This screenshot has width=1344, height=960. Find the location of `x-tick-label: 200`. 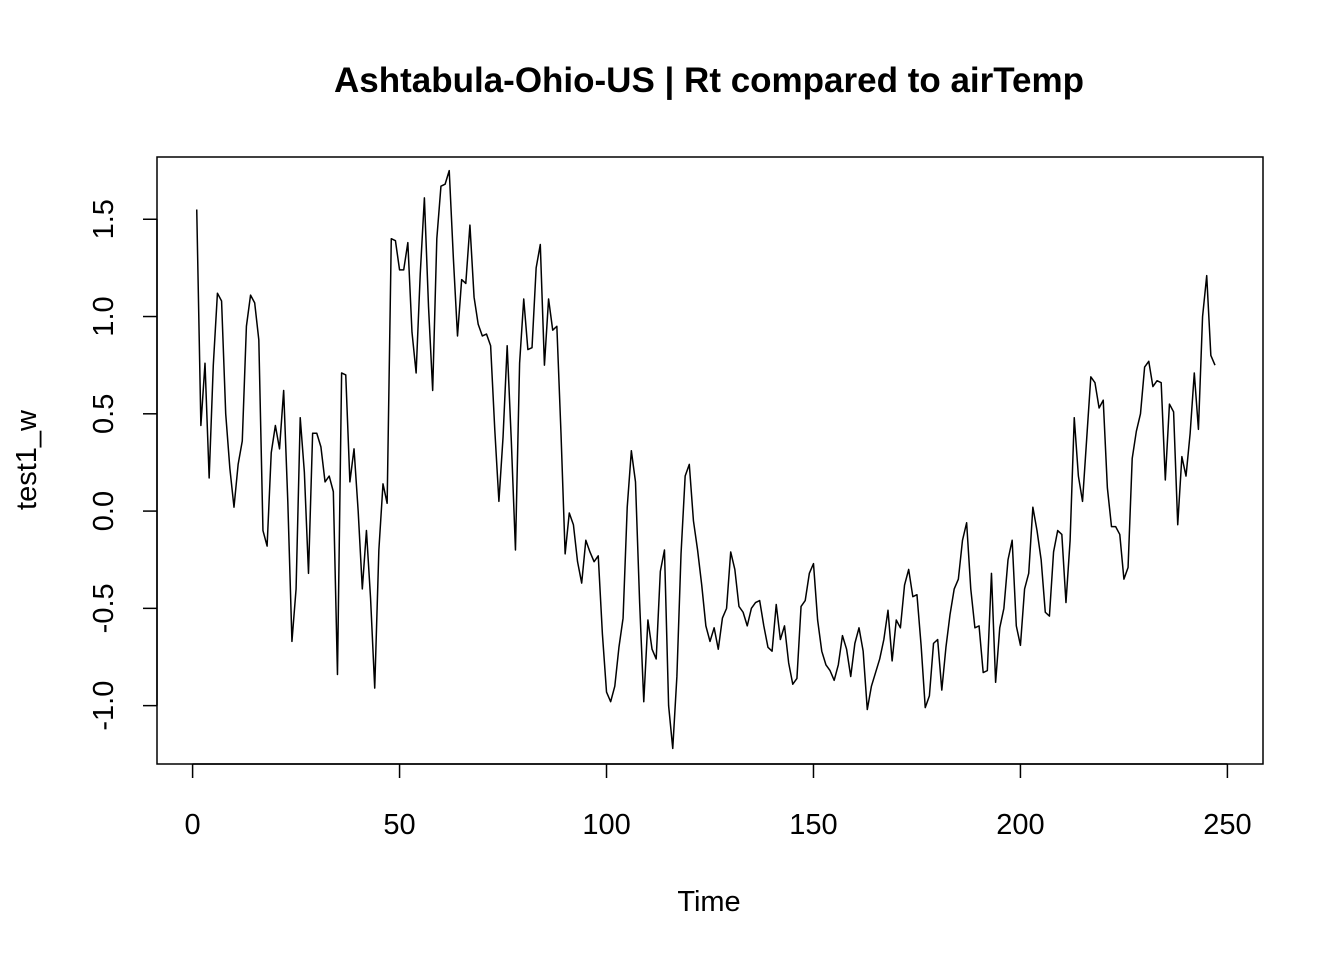

x-tick-label: 200 is located at coordinates (1020, 825).